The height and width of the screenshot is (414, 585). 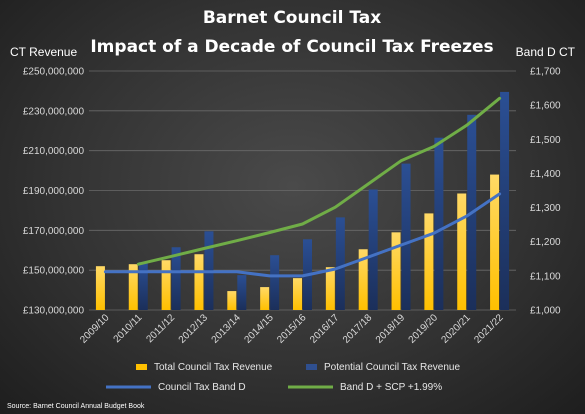 What do you see at coordinates (545, 311) in the screenshot?
I see `right-tick-label: £1,000` at bounding box center [545, 311].